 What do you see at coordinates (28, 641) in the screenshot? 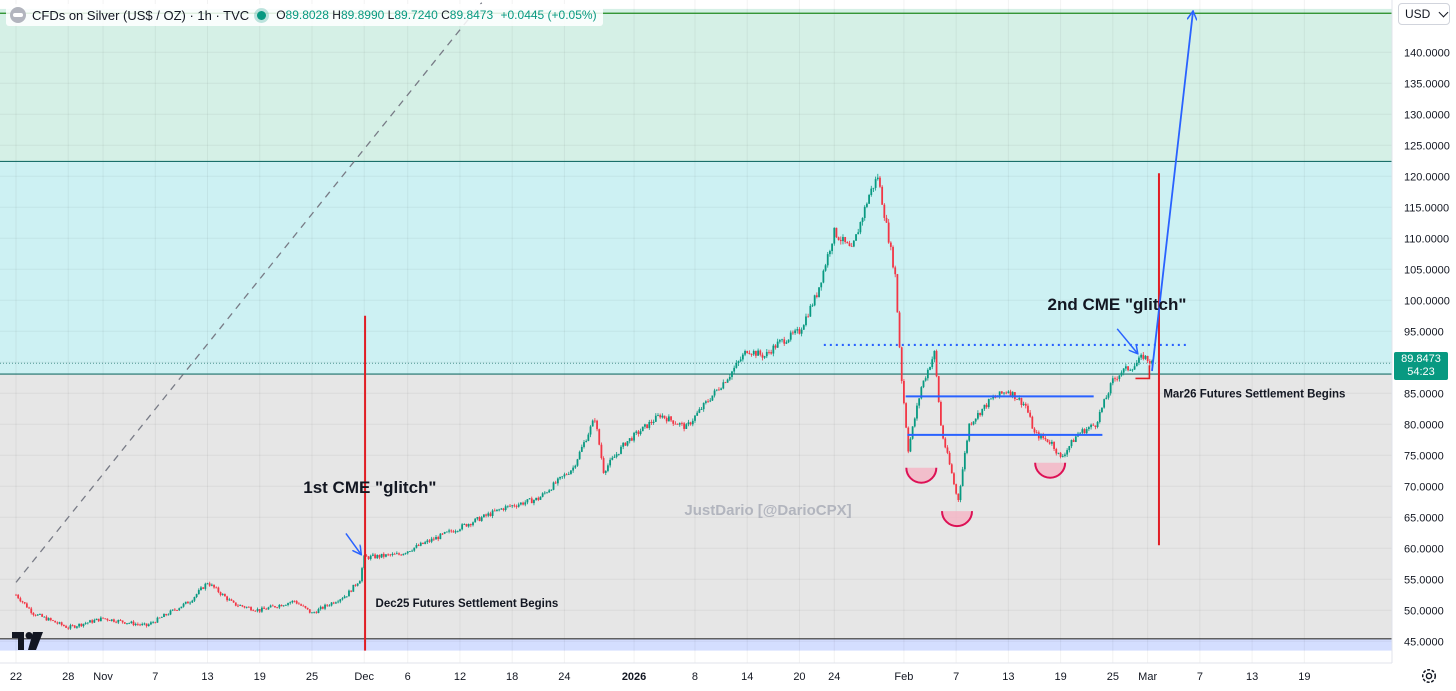
I see `tradingview-logo-icon` at bounding box center [28, 641].